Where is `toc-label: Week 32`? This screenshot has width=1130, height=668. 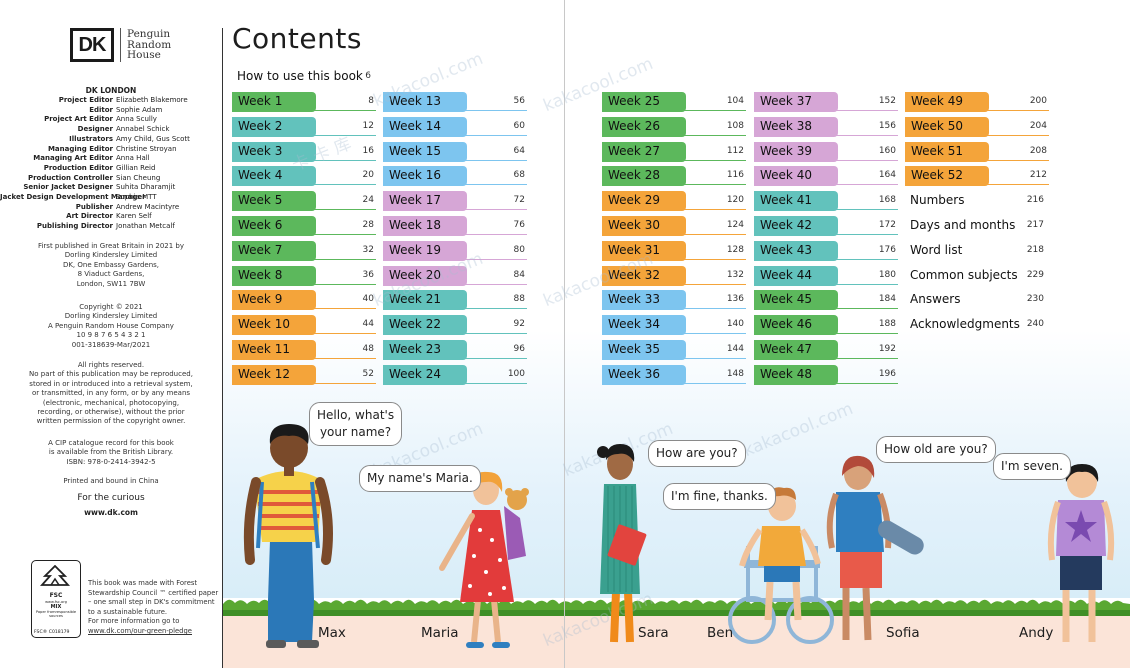 toc-label: Week 32 is located at coordinates (634, 274).